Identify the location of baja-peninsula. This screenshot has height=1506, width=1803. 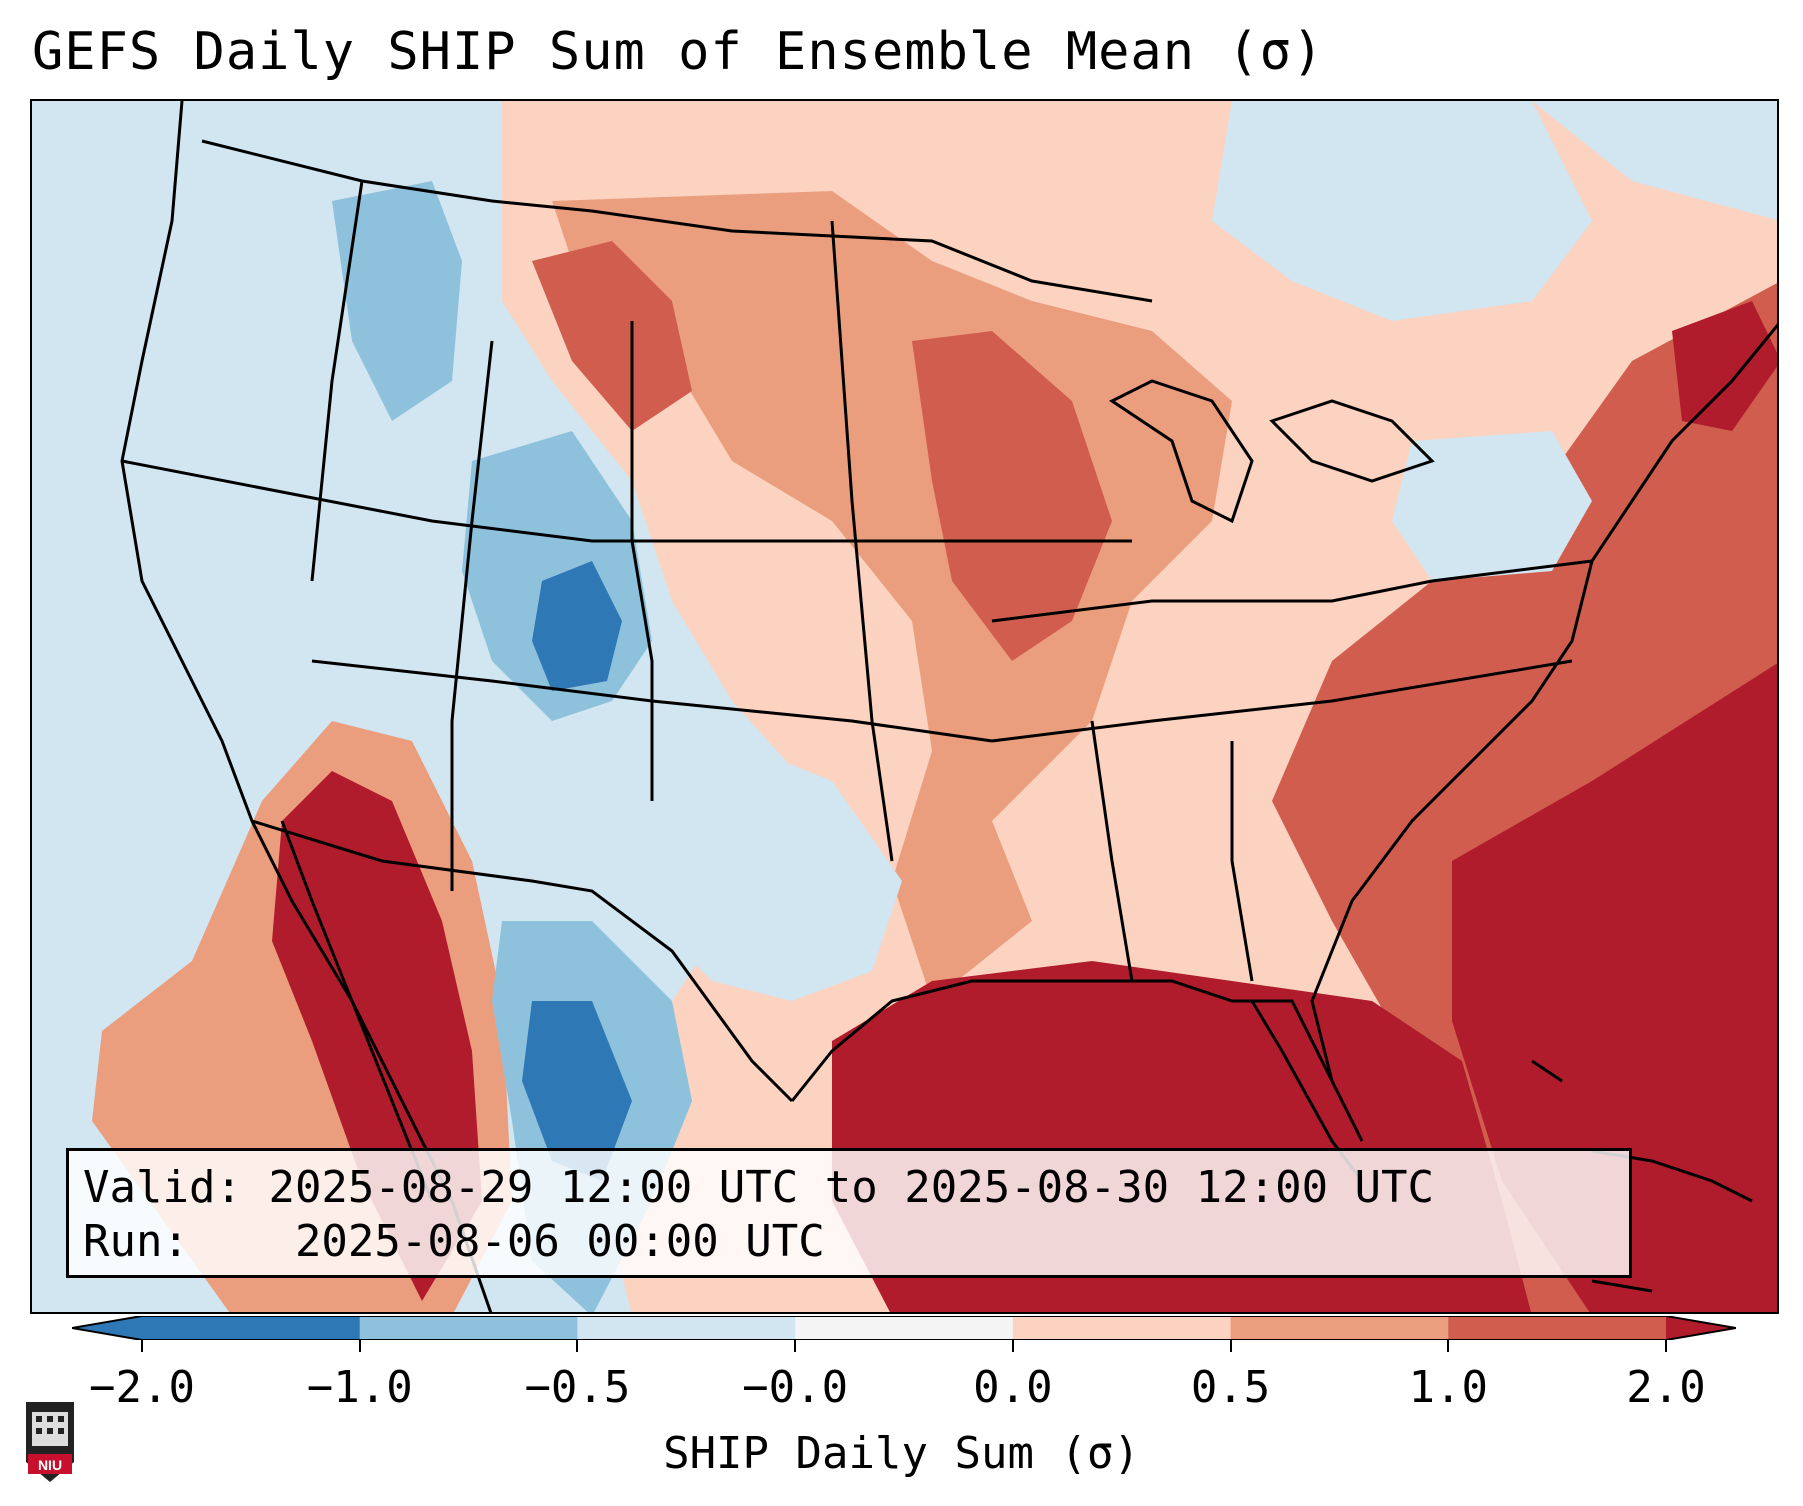
(357, 1011).